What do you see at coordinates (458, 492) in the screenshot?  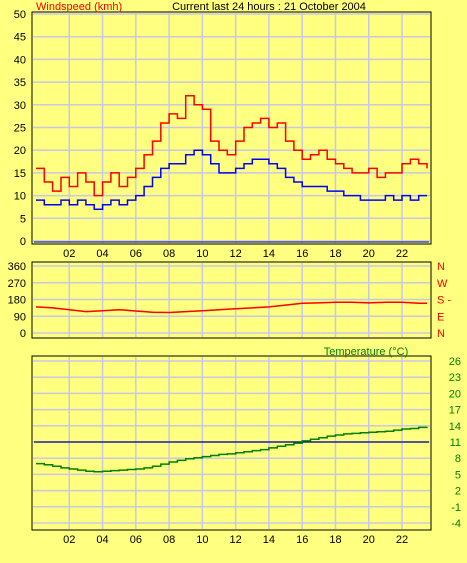 I see `y-tick-label: 2` at bounding box center [458, 492].